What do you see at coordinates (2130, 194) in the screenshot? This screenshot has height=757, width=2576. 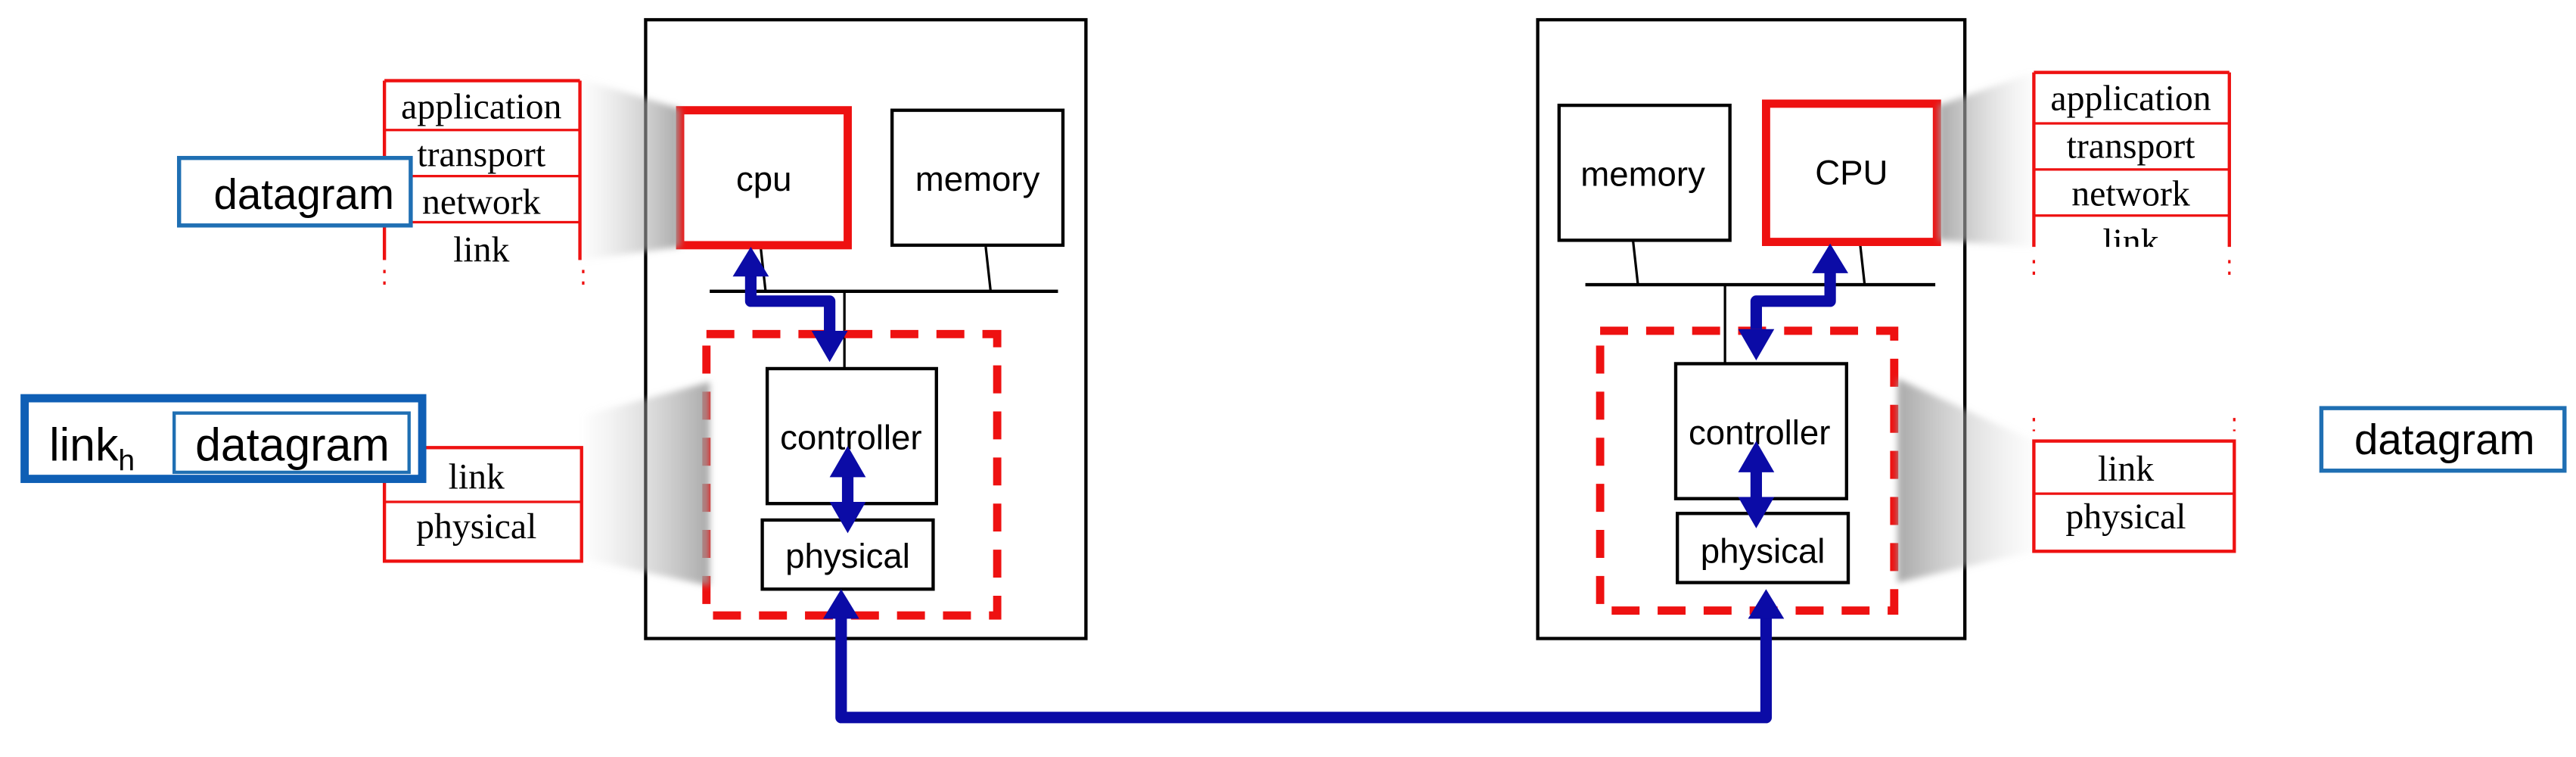 I see `right-layer-network: network` at bounding box center [2130, 194].